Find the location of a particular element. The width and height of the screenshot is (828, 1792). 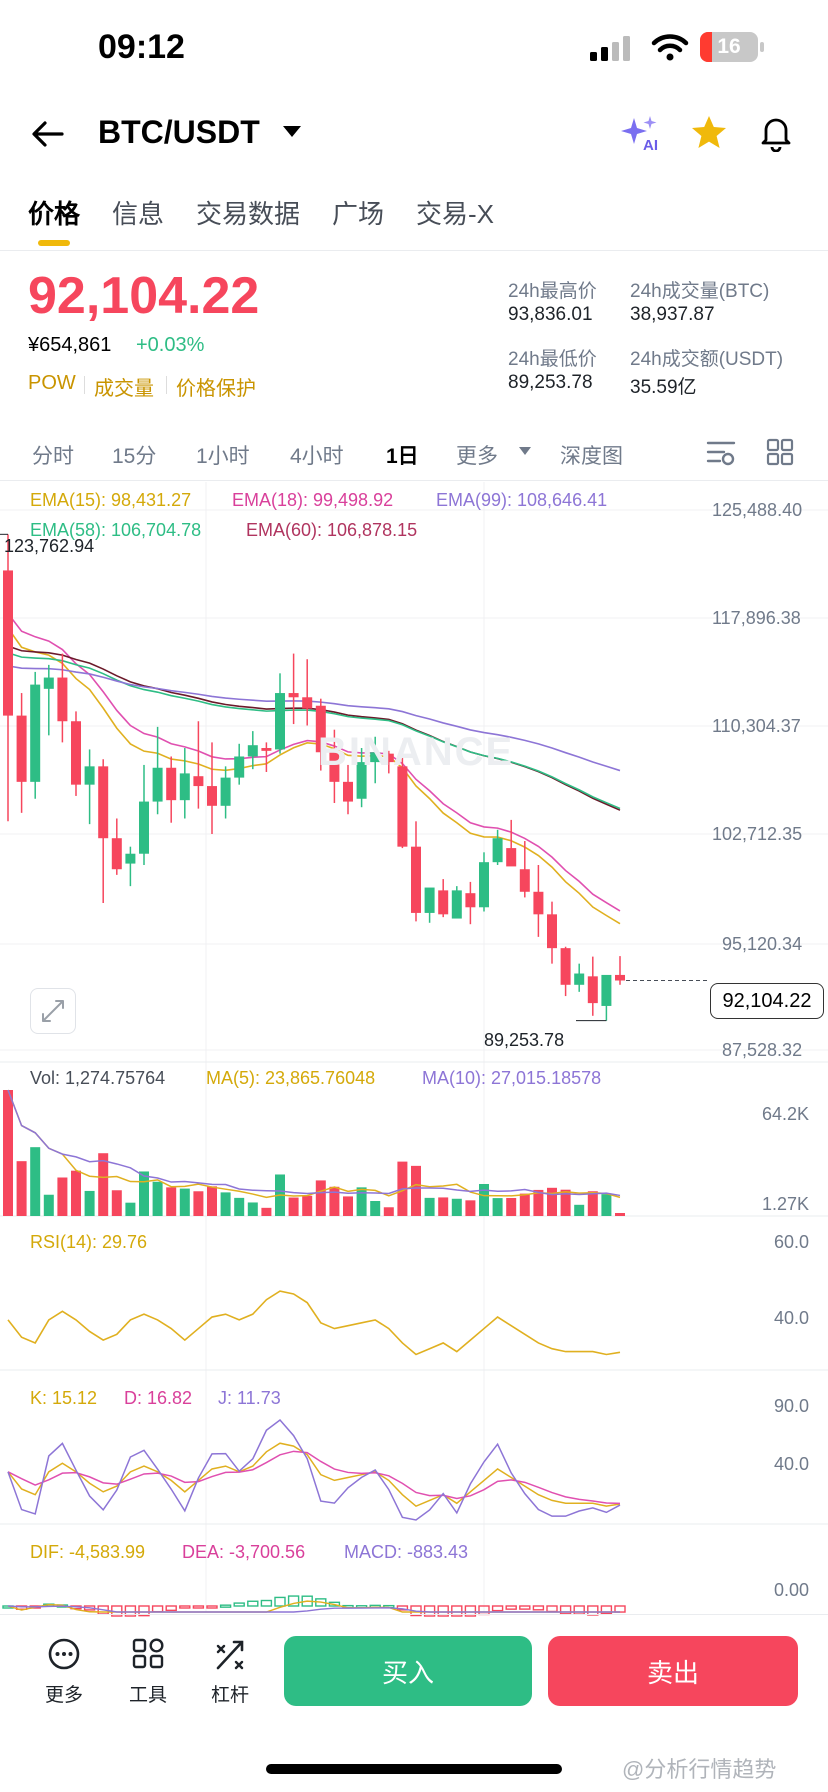

fullscreen-button is located at coordinates (53, 1011).